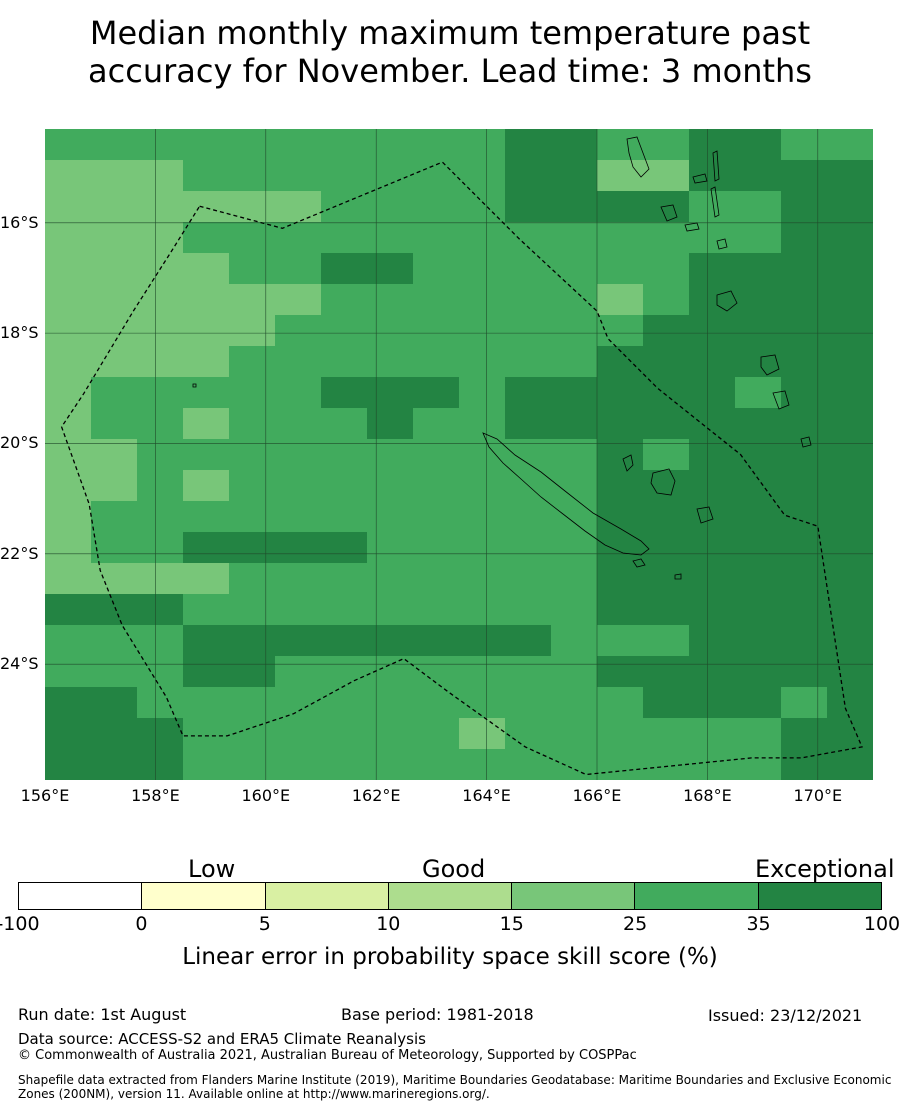 This screenshot has width=900, height=1110. I want to click on legend-category-low: Low, so click(212, 869).